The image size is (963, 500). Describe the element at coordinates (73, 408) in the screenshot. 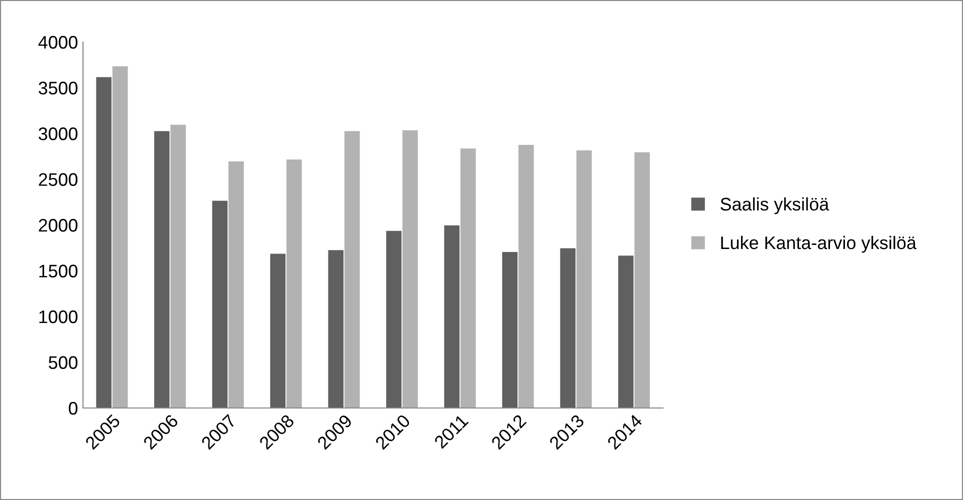

I see `y-tick-label: 0` at that location.